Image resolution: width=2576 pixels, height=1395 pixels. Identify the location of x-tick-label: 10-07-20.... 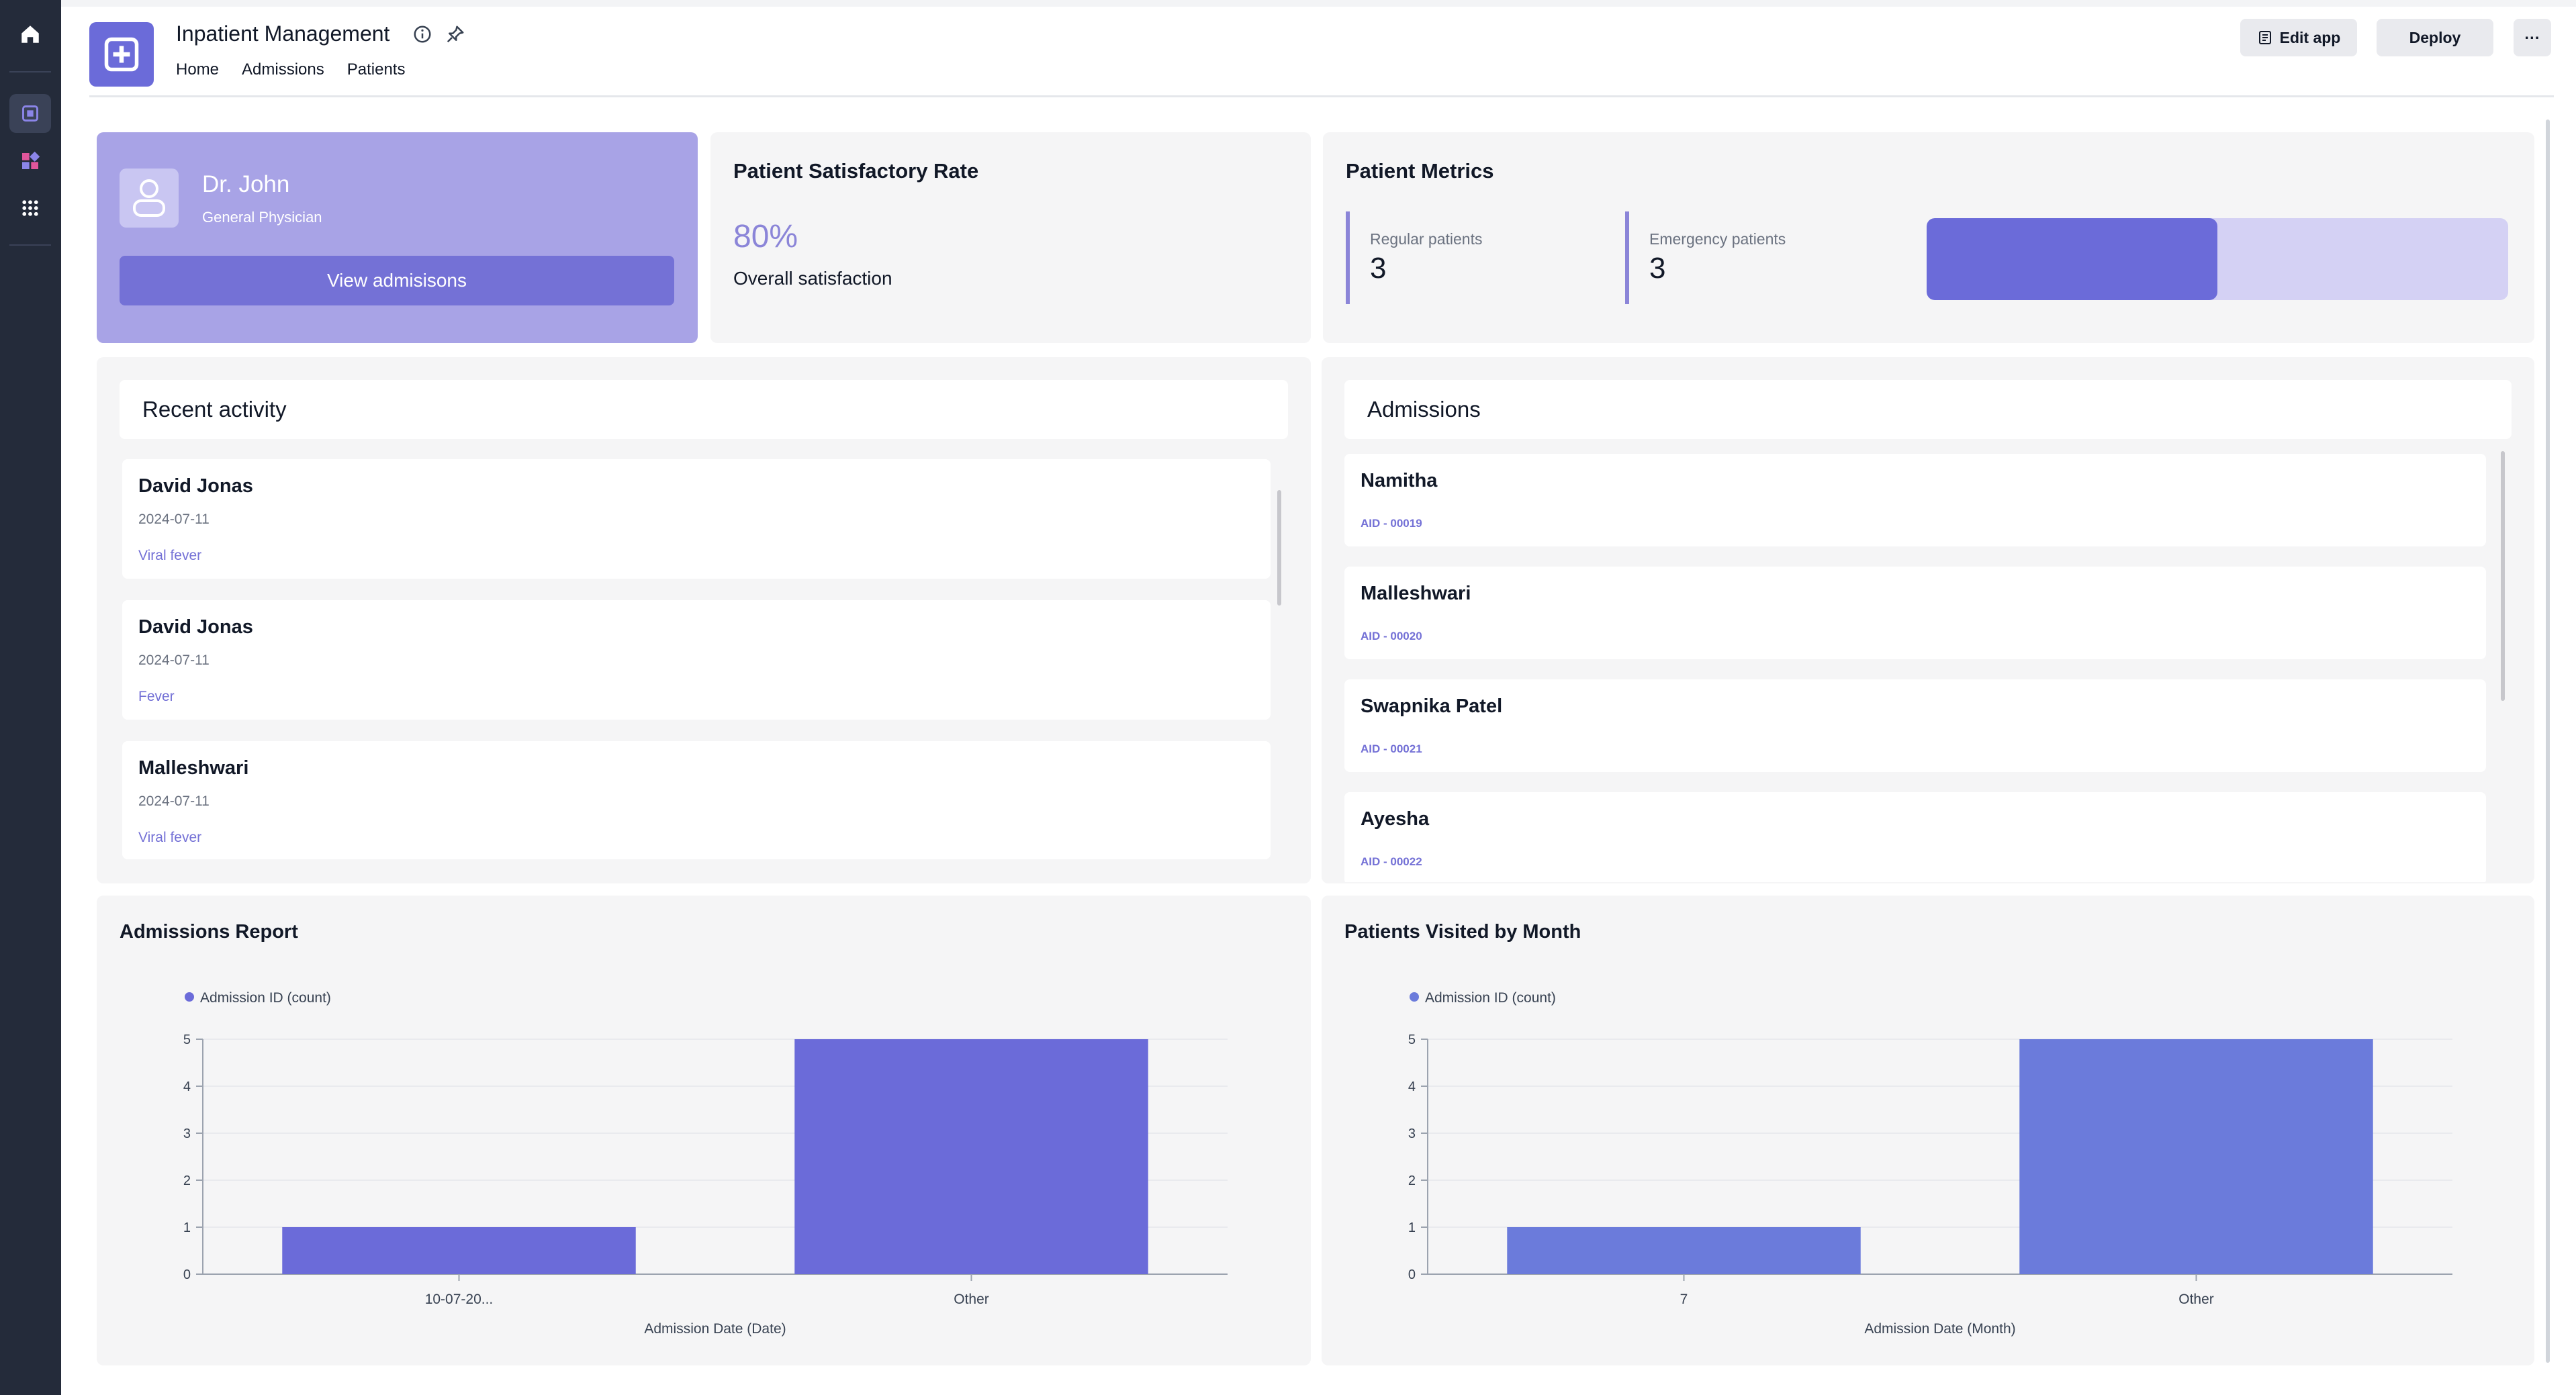
(459, 1299).